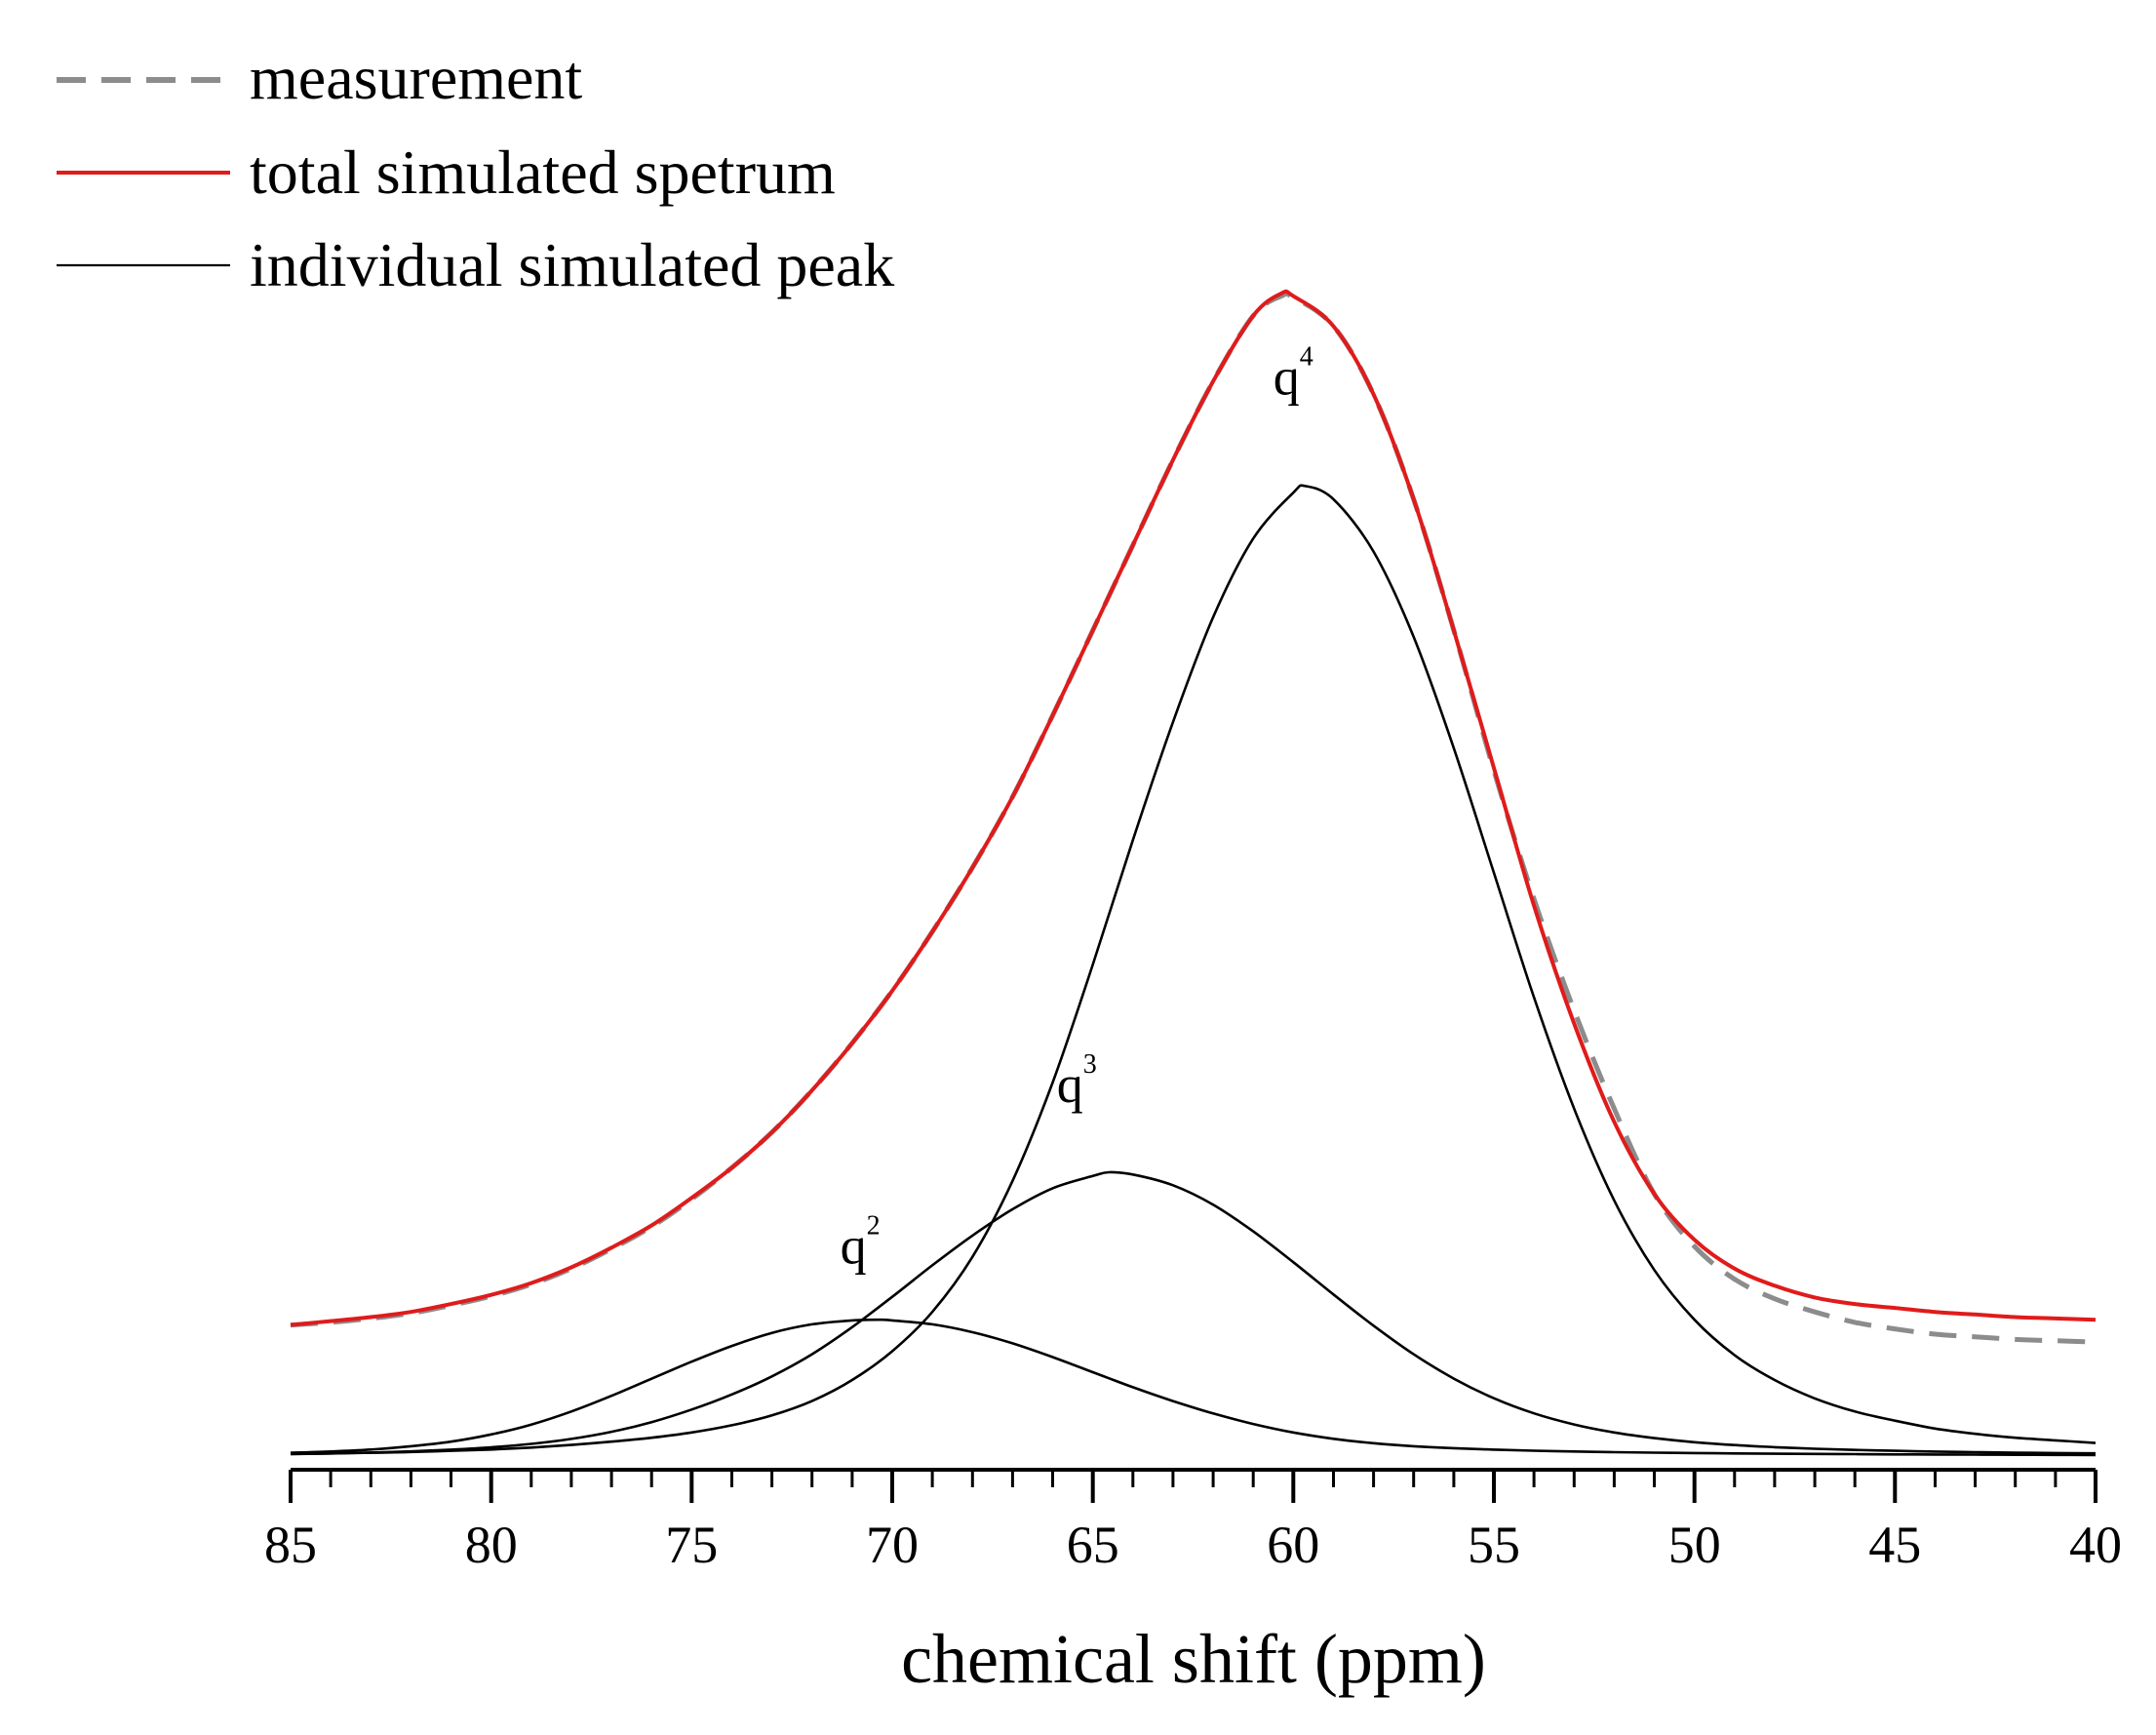 This screenshot has width=2156, height=1735. I want to click on legend-measurement-label: measurement, so click(416, 77).